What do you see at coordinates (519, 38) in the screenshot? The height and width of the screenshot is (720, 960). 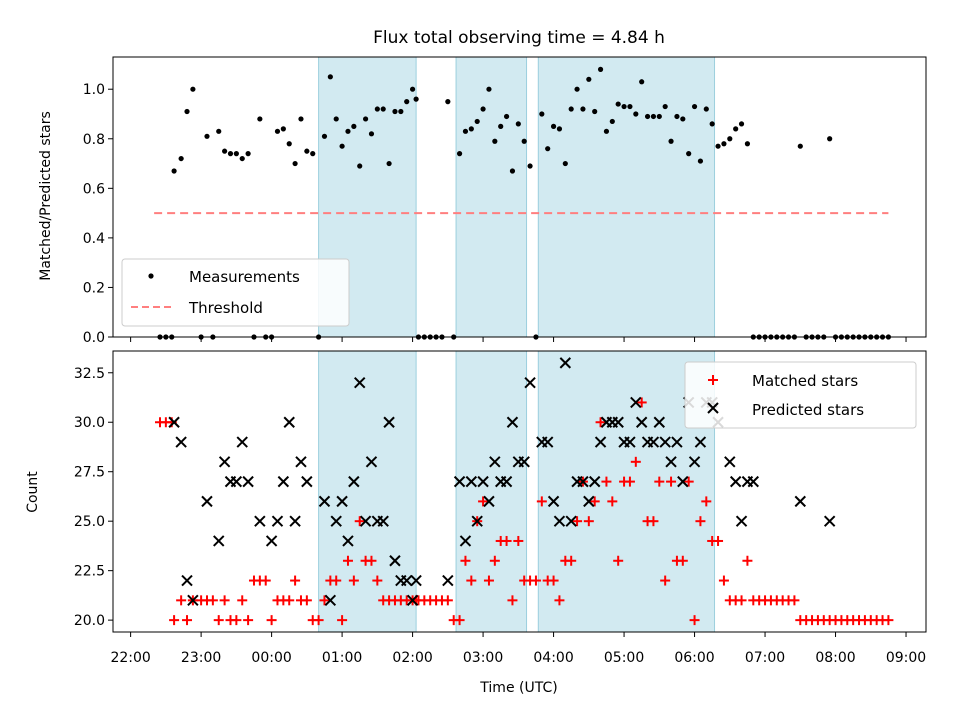 I see `chart-title: Flux total observing time = 4.84 h` at bounding box center [519, 38].